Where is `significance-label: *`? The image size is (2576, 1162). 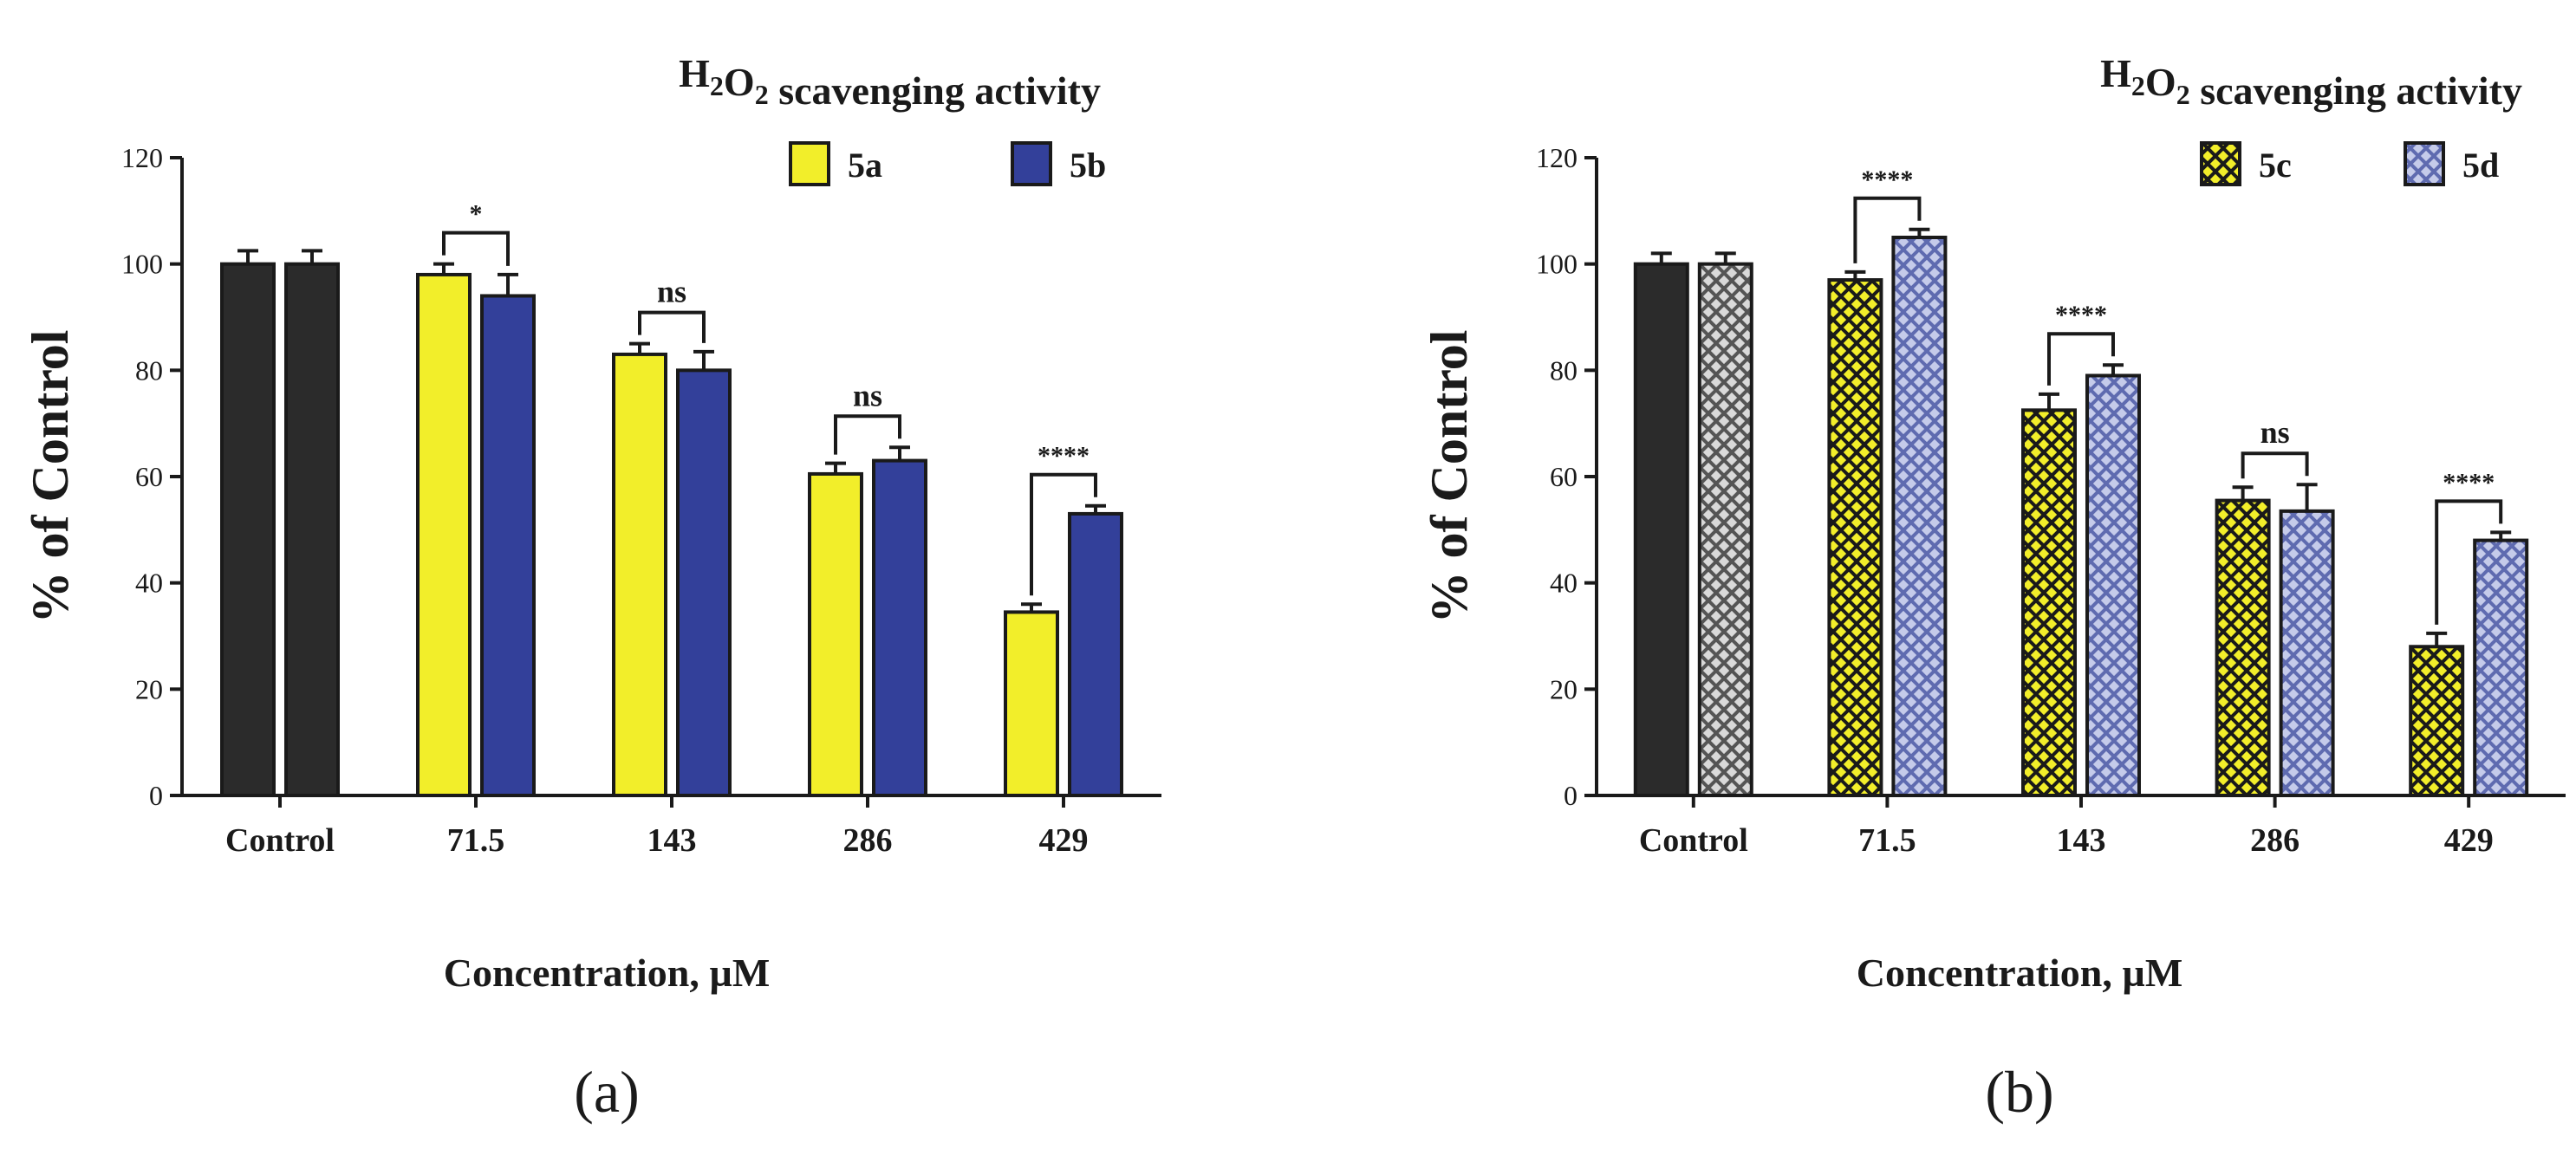 significance-label: * is located at coordinates (476, 214).